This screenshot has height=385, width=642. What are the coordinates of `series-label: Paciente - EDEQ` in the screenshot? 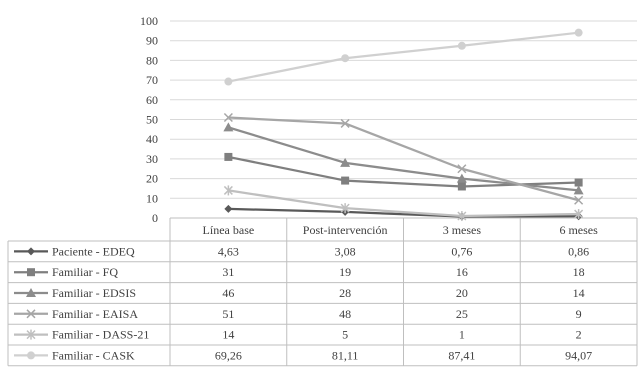 It's located at (93, 251).